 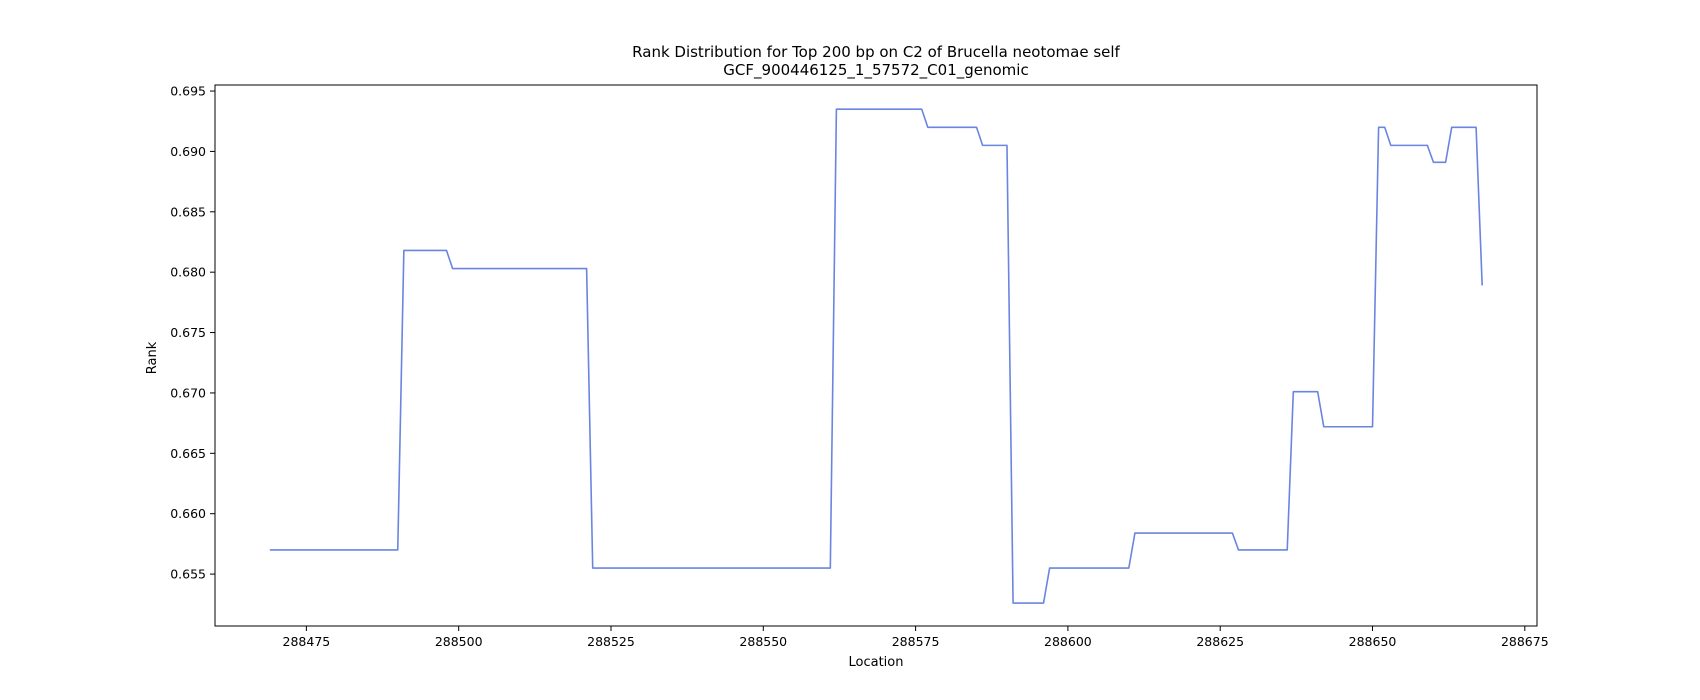 I want to click on y-tick-label: 0.675, so click(x=188, y=332).